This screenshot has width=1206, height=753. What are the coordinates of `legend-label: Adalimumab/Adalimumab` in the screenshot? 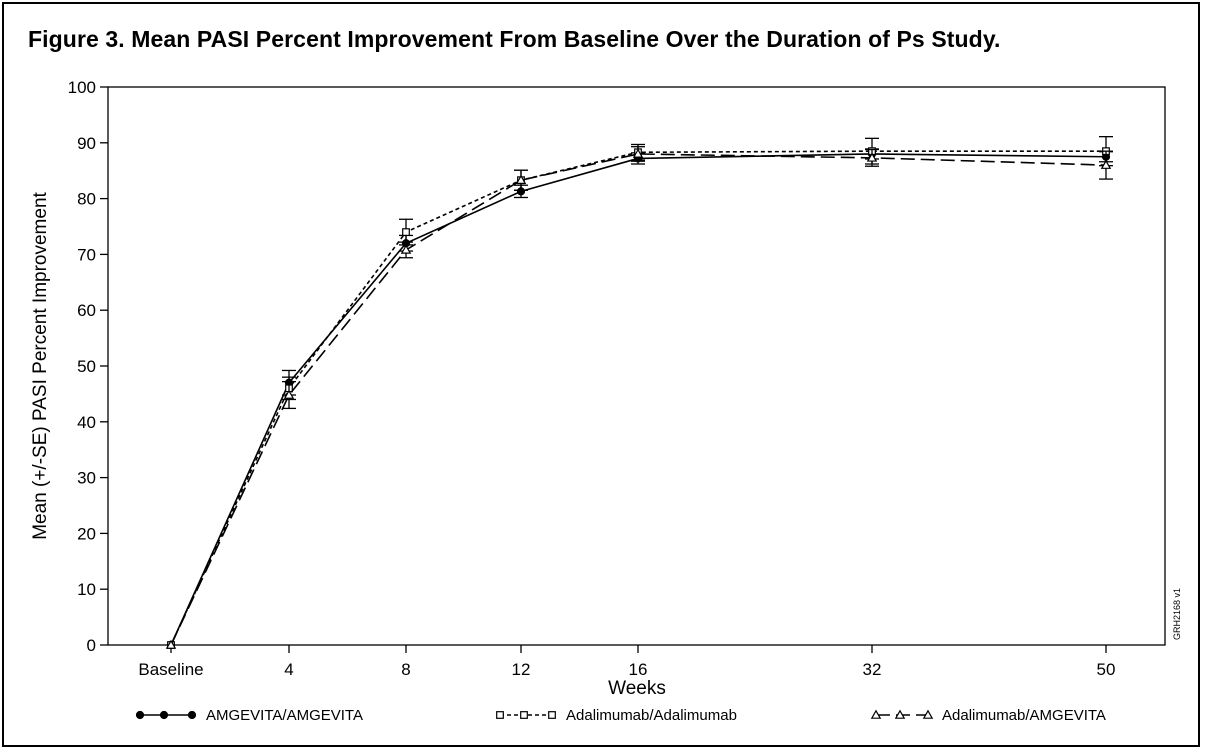 It's located at (651, 715).